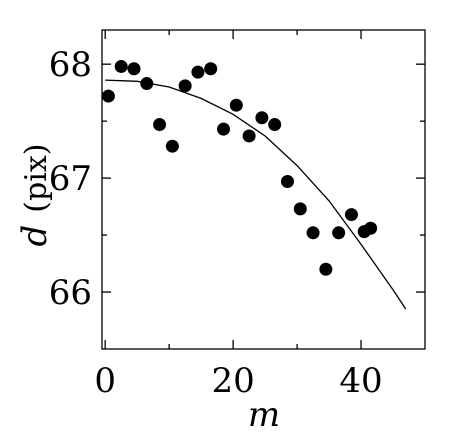  I want to click on y-axis-label: d (pix), so click(35, 195).